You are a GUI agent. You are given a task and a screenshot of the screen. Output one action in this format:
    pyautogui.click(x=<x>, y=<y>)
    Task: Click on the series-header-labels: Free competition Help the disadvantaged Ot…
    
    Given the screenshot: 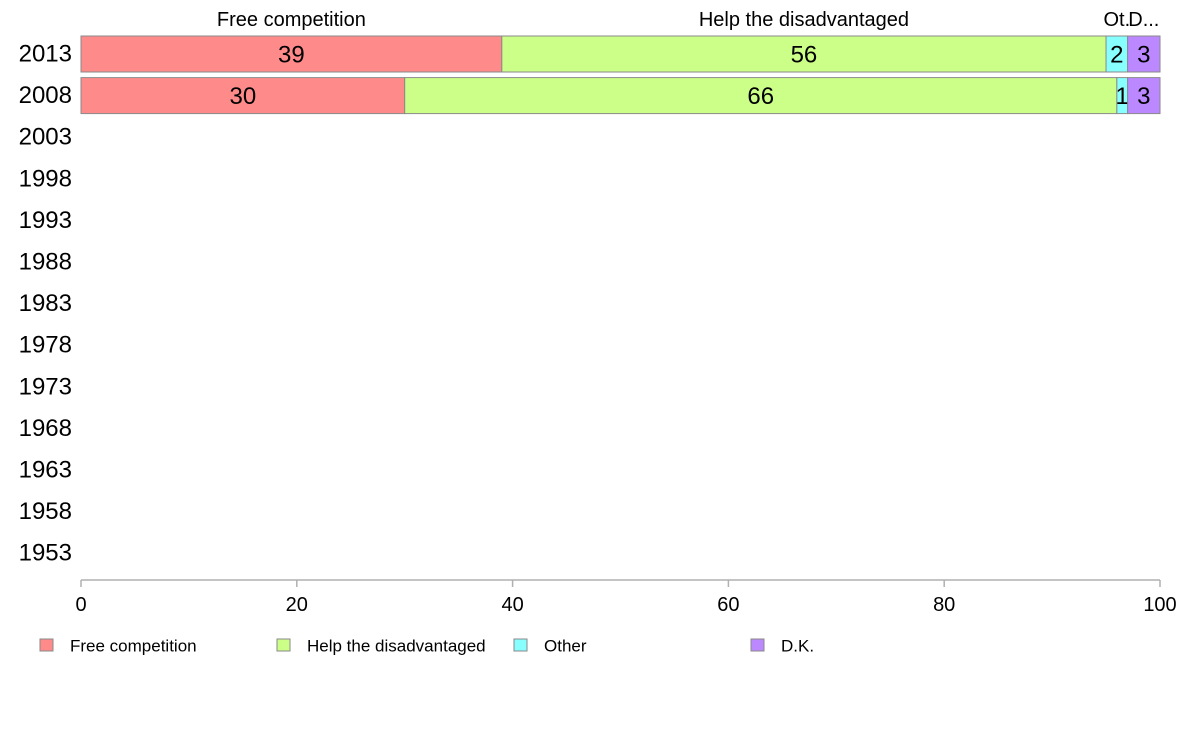 What is the action you would take?
    pyautogui.click(x=688, y=20)
    